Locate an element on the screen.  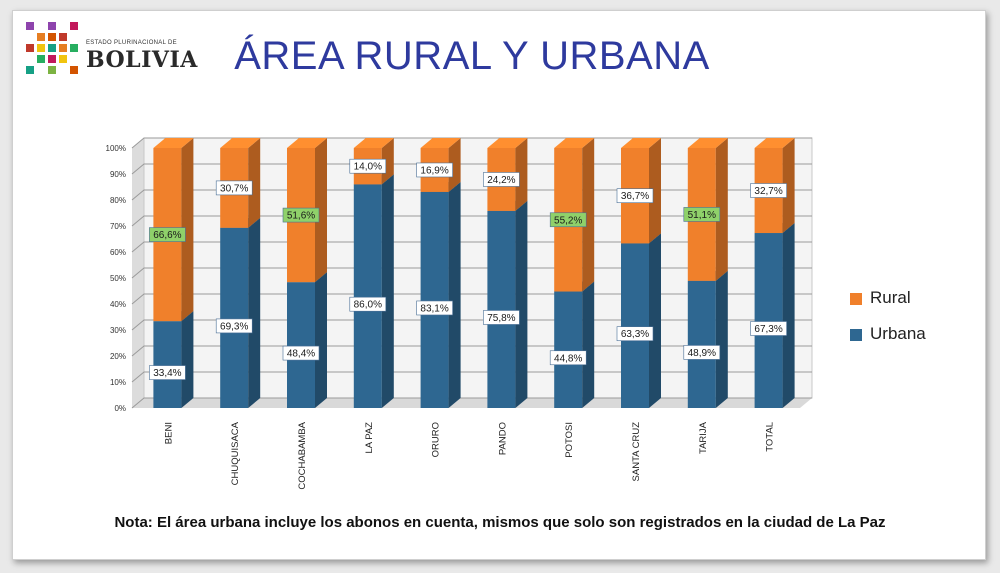
y-tick-label: 50% is located at coordinates (118, 278).